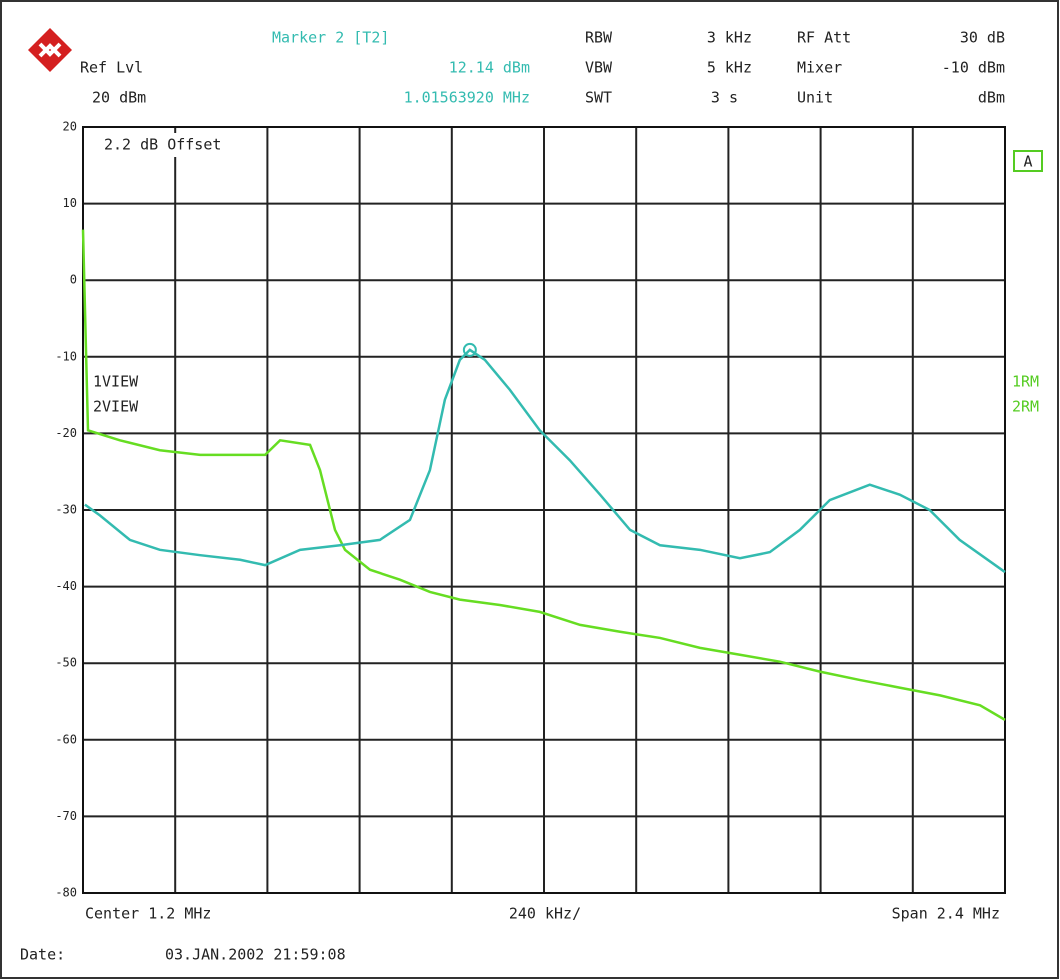  Describe the element at coordinates (598, 98) in the screenshot. I see `swt-label: SWT` at that location.